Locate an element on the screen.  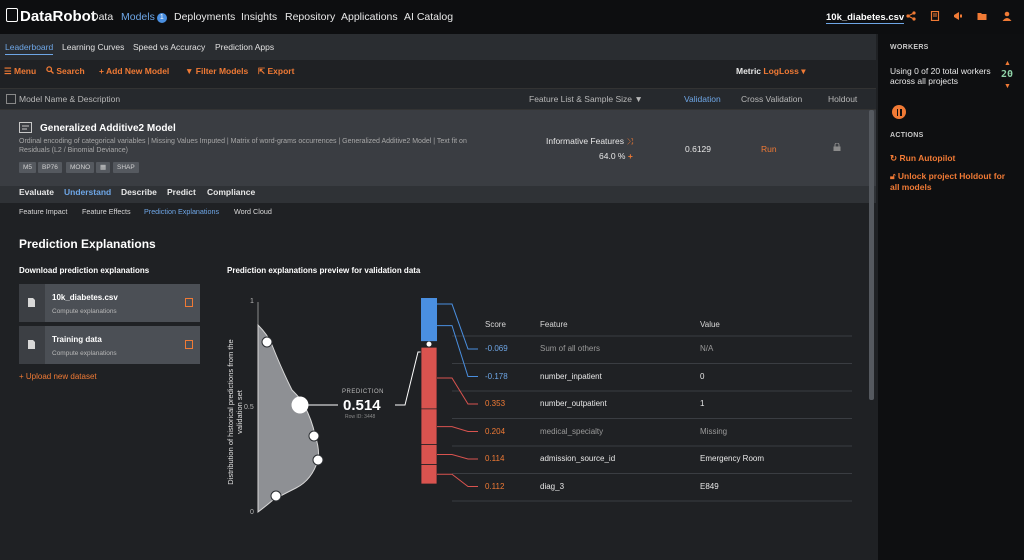
y-tick-label: 0 is located at coordinates (252, 512).